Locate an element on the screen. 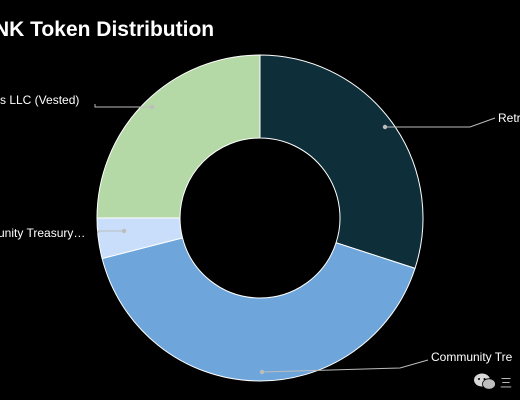 Image resolution: width=520 pixels, height=400 pixels. slice-label: Community Tre is located at coordinates (472, 357).